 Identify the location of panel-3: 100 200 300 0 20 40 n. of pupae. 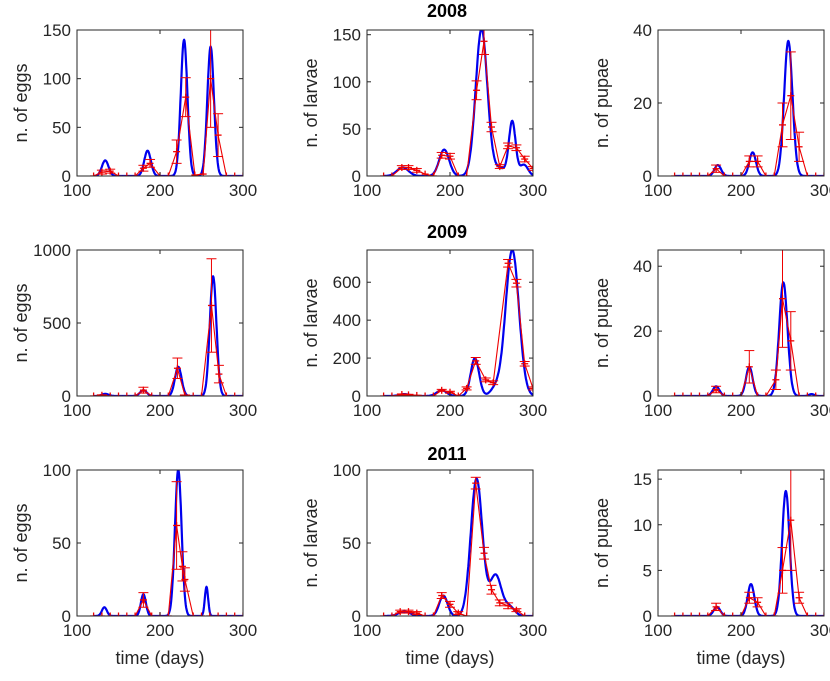
(711, 110).